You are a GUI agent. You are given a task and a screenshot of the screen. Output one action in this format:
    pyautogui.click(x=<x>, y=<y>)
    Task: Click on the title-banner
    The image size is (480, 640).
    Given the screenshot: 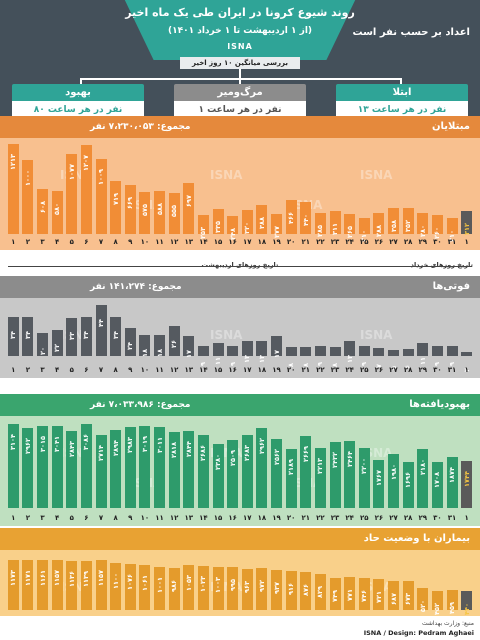 What is the action you would take?
    pyautogui.click(x=240, y=30)
    